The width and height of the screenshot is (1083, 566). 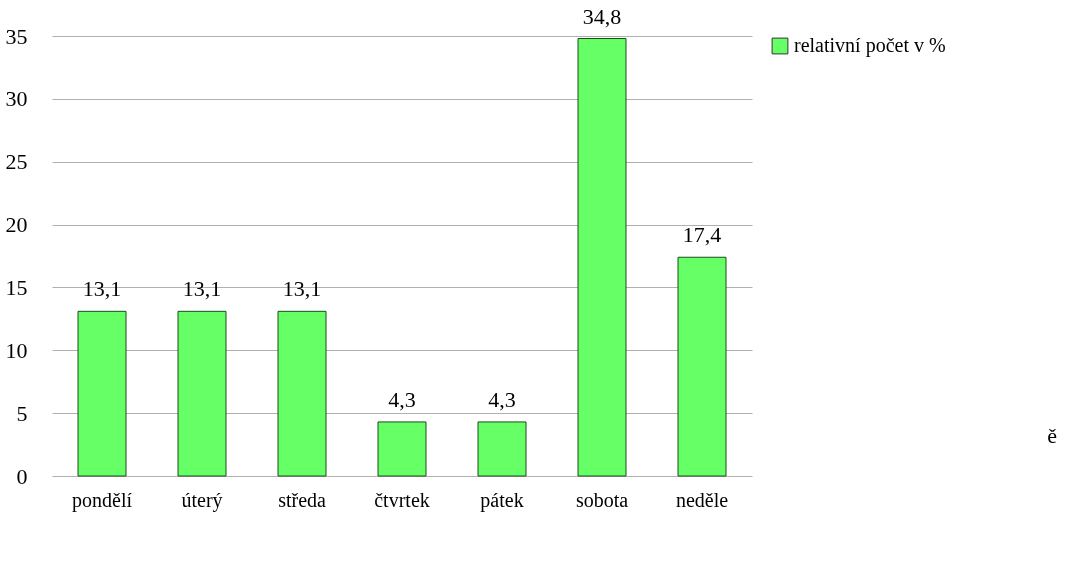 I want to click on x-tick-label: čtvrtek, so click(x=402, y=499).